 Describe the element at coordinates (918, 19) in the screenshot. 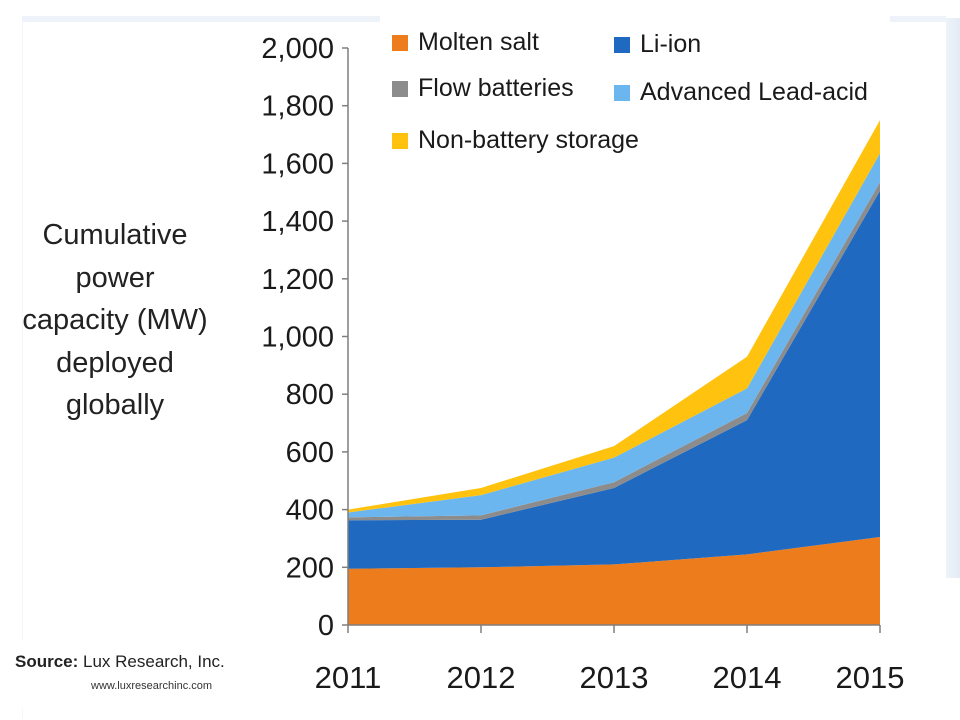

I see `slide-top-band-right` at that location.